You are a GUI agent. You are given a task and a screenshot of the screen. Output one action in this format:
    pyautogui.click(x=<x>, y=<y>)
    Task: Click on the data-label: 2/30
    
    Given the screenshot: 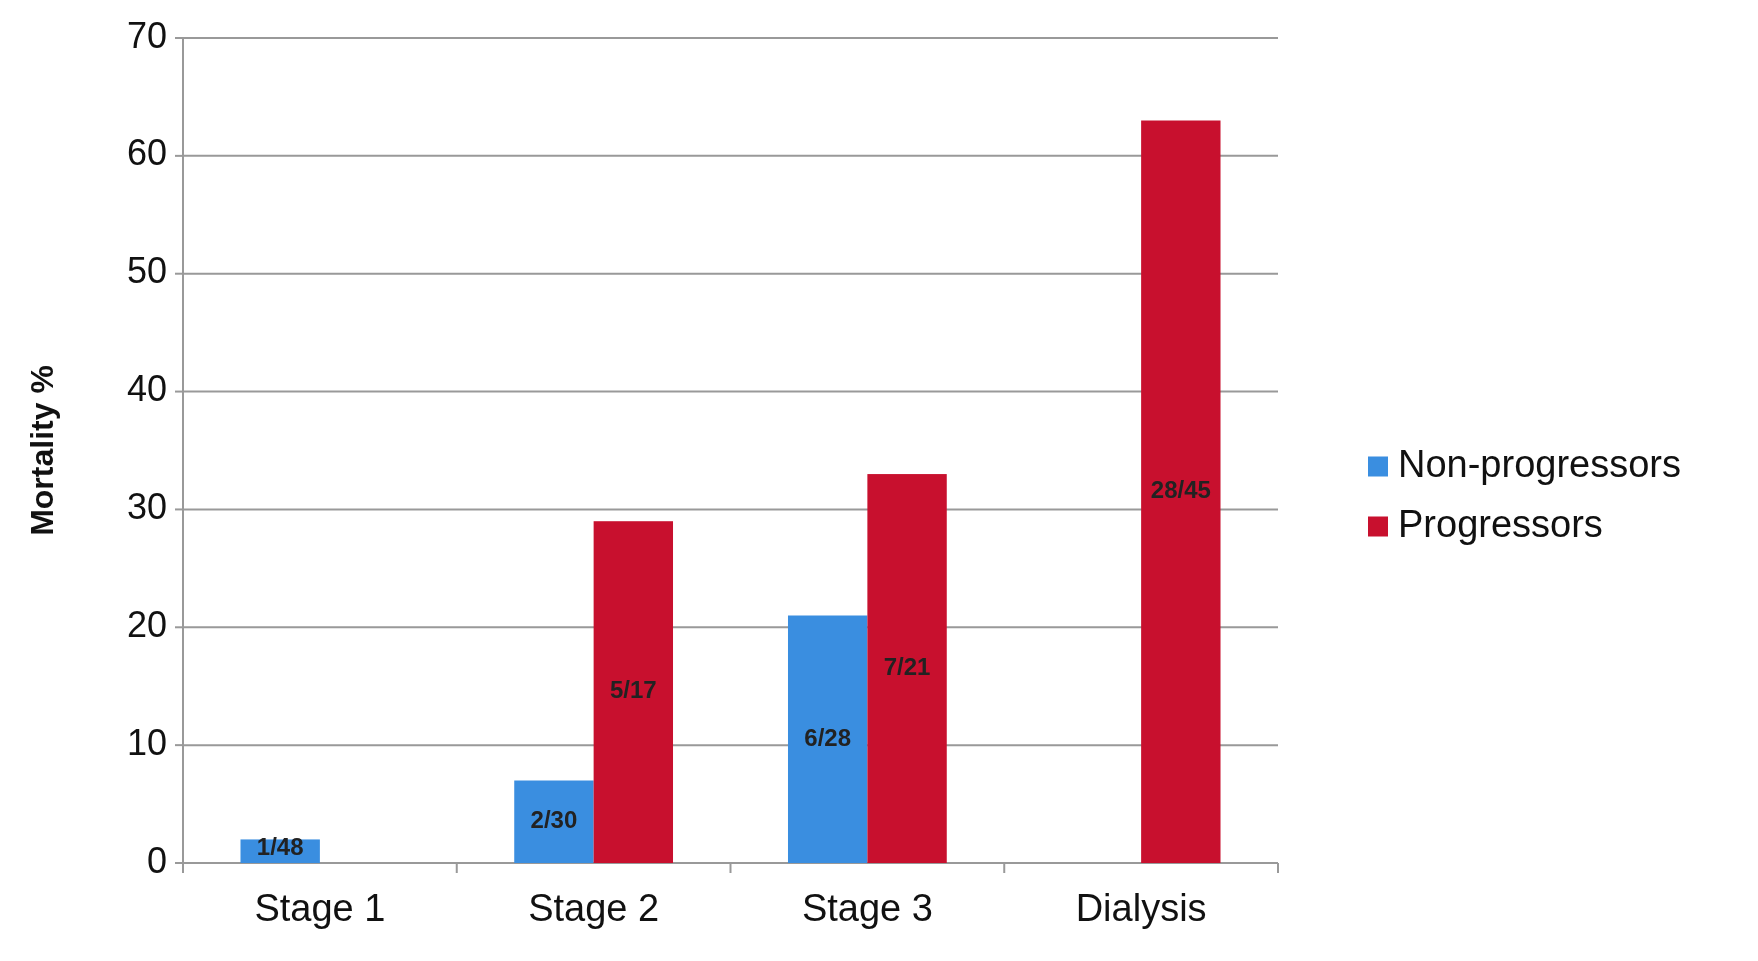 What is the action you would take?
    pyautogui.click(x=554, y=820)
    